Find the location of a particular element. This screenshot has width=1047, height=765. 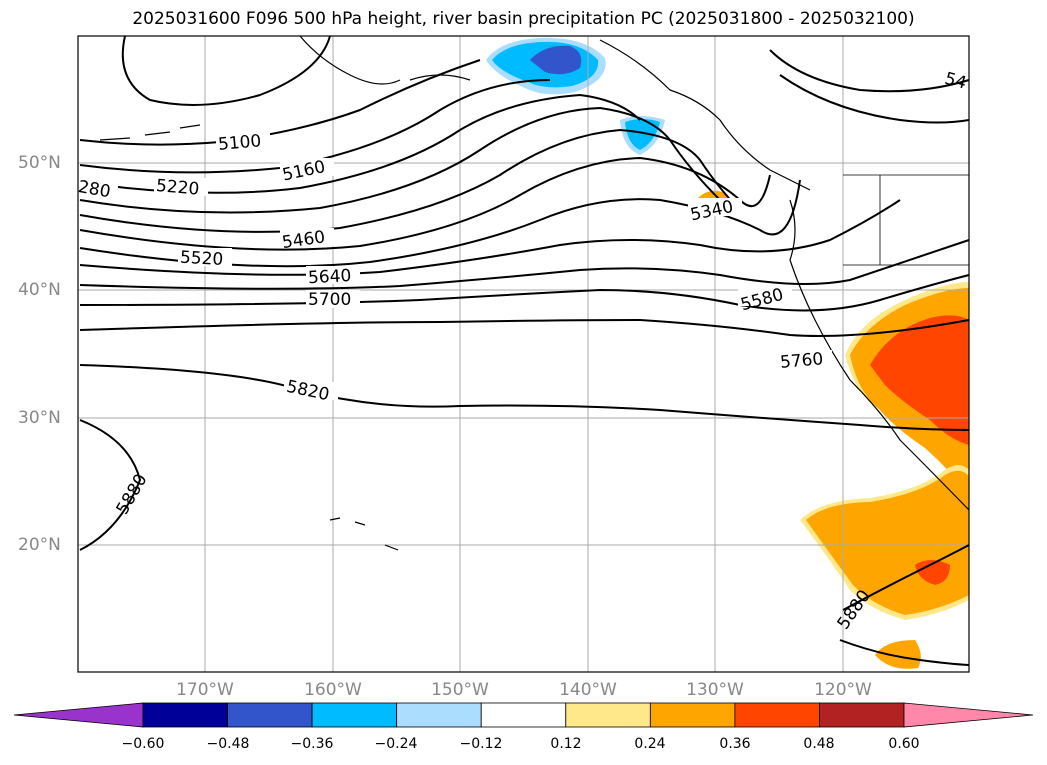

colorbar-tick: 0.24 is located at coordinates (650, 744).